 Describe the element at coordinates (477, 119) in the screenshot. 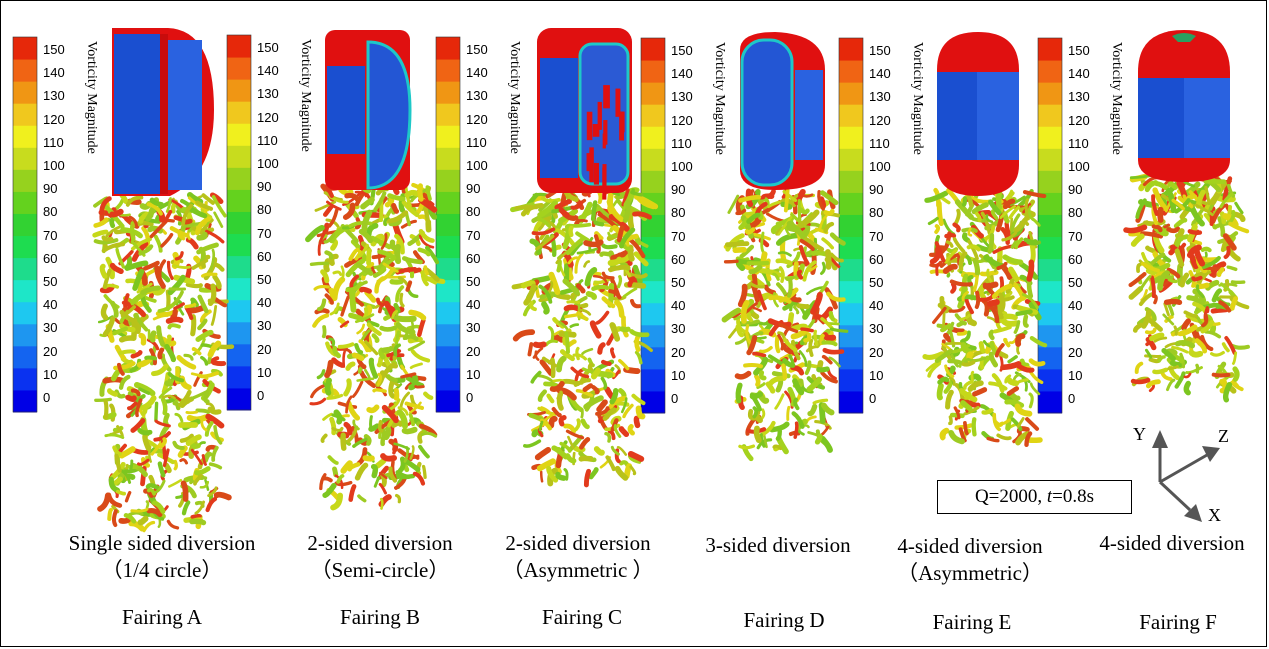

I see `colorbar-tick-label: 120` at that location.